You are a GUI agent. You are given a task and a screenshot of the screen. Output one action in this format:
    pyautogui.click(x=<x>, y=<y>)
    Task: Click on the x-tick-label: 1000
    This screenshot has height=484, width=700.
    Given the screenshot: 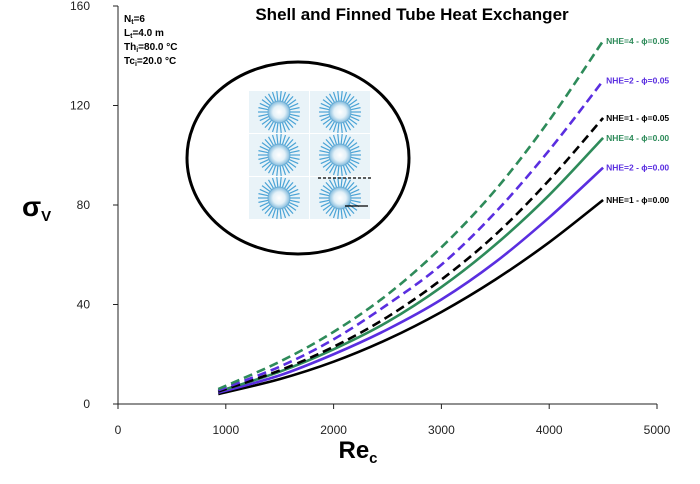 What is the action you would take?
    pyautogui.click(x=225, y=430)
    